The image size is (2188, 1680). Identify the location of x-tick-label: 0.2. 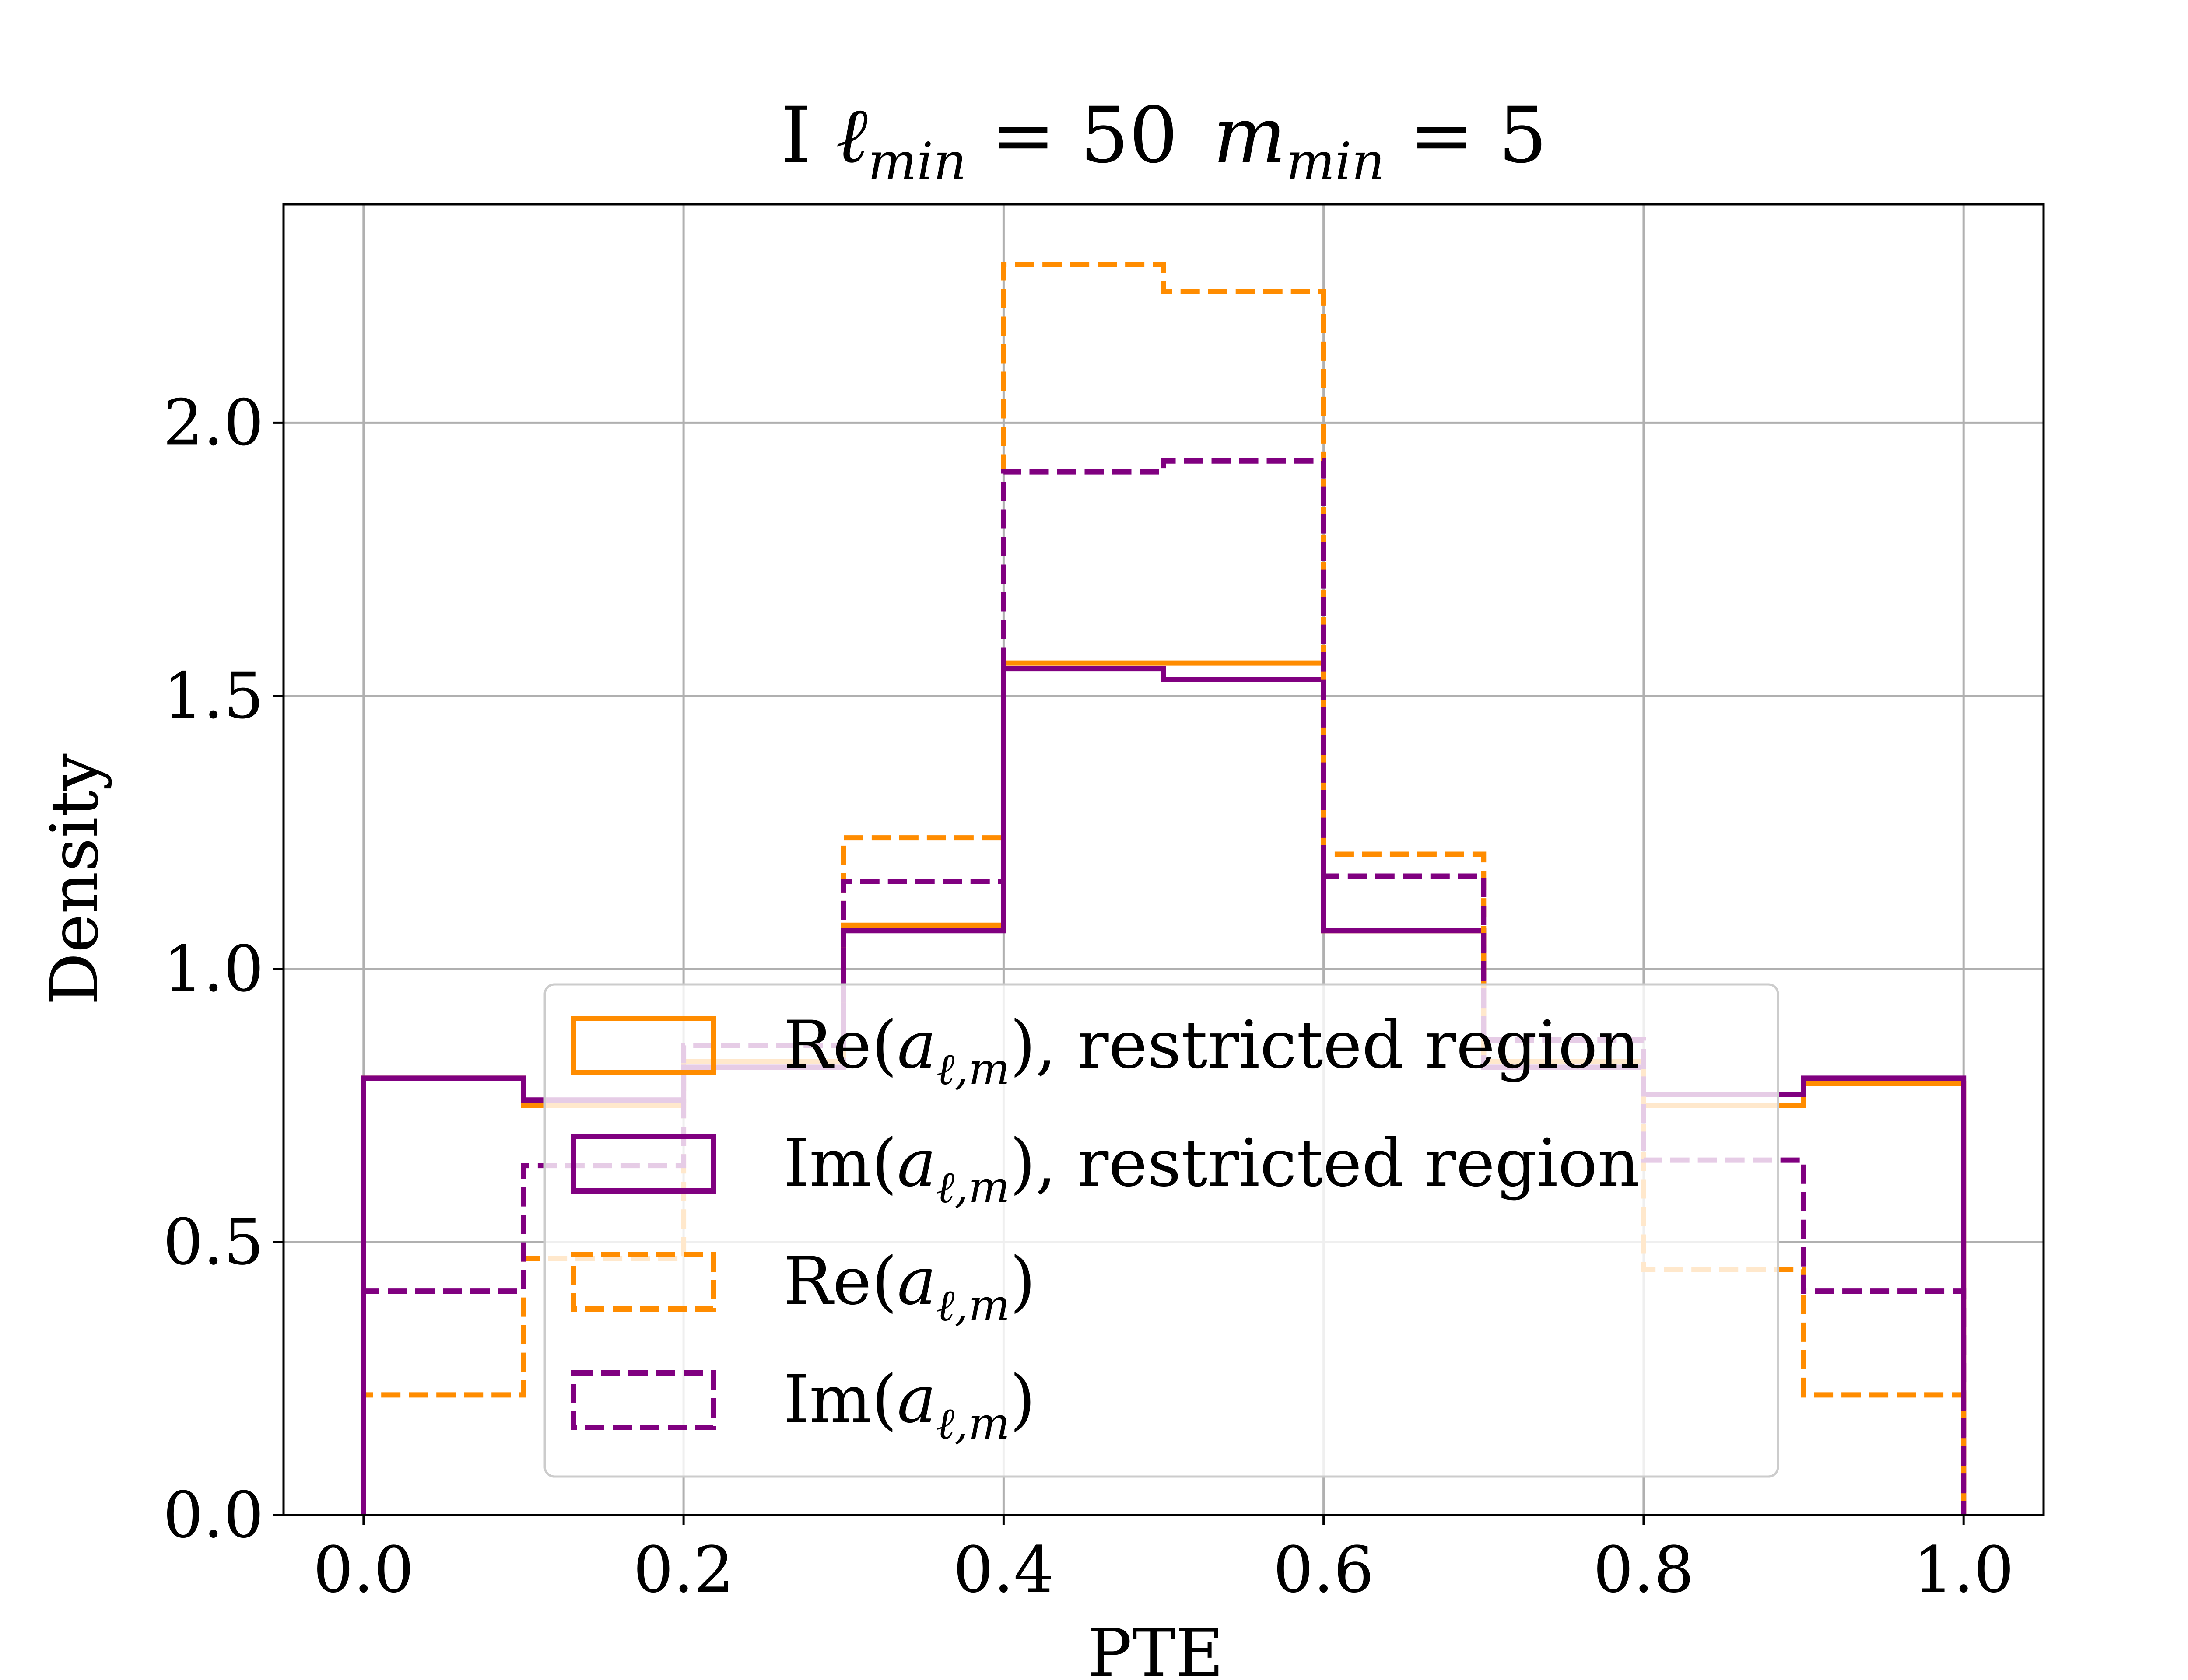
(684, 1570).